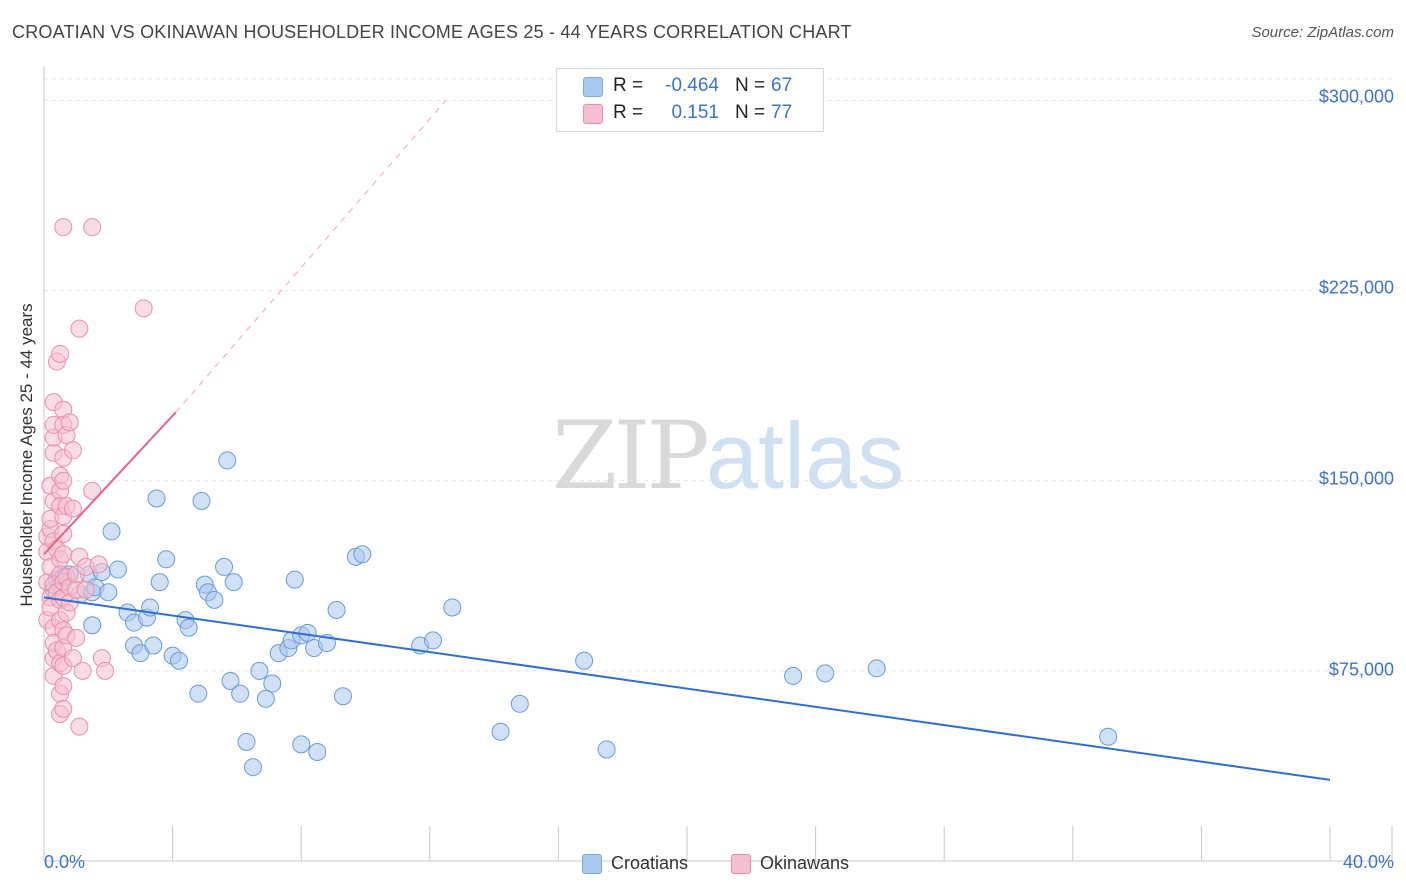  I want to click on legend-row-croatians: R = -0.464 N = 67, so click(690, 86).